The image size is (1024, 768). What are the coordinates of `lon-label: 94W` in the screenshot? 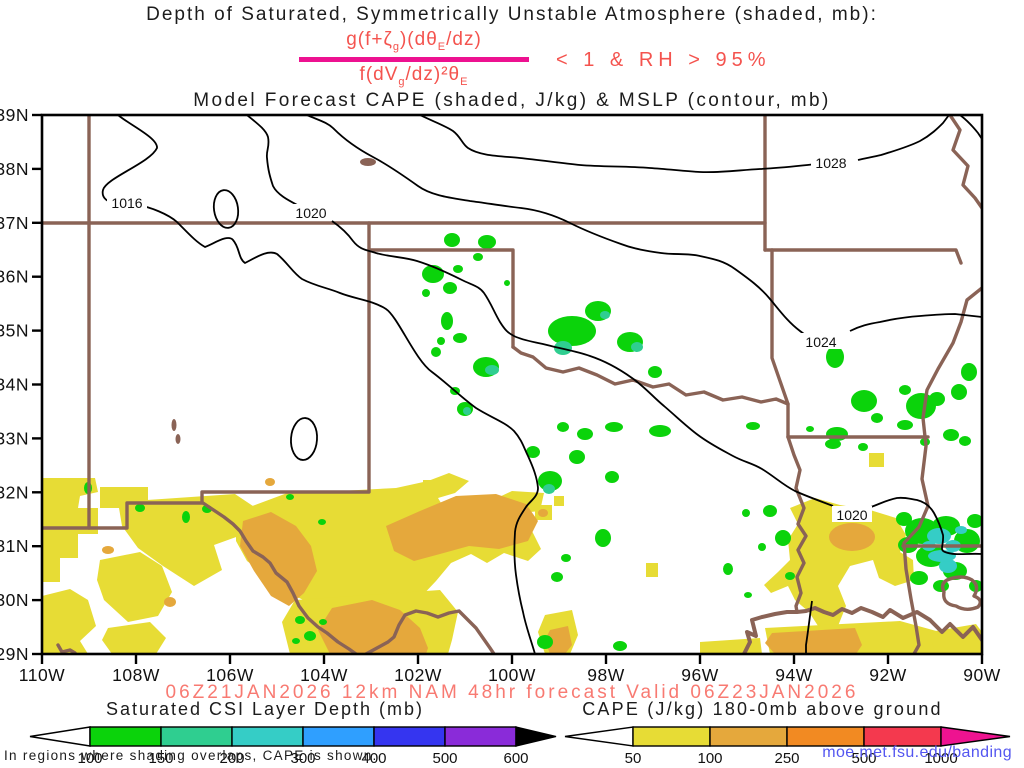 It's located at (793, 675).